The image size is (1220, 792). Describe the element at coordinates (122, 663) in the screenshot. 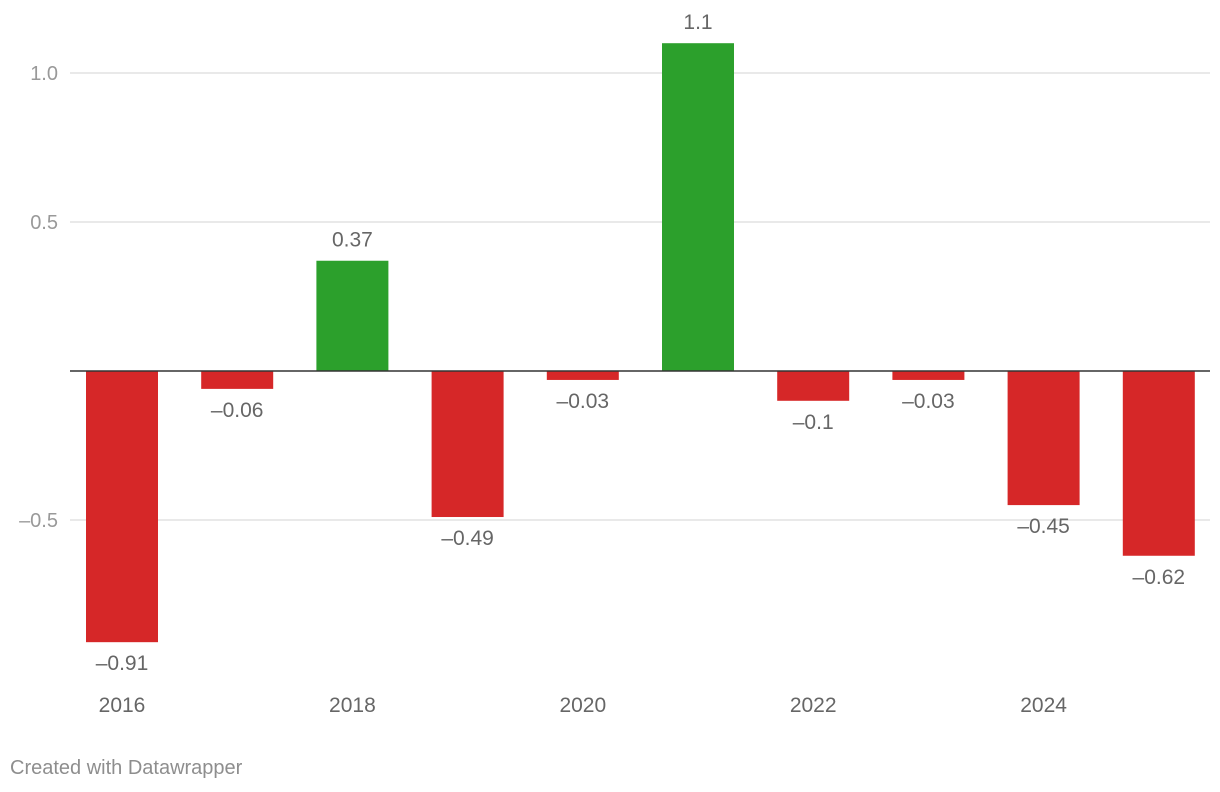

I see `value-label: –0.91` at that location.